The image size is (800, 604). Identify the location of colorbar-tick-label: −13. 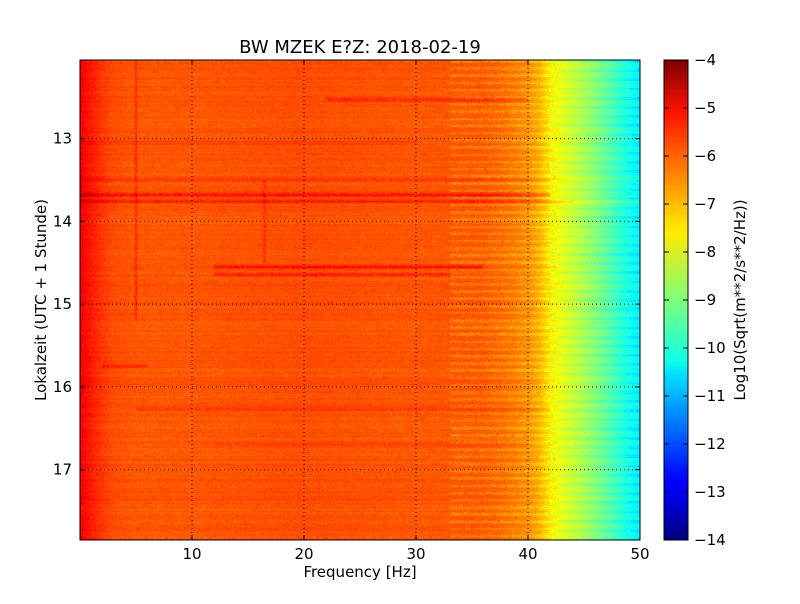
(710, 492).